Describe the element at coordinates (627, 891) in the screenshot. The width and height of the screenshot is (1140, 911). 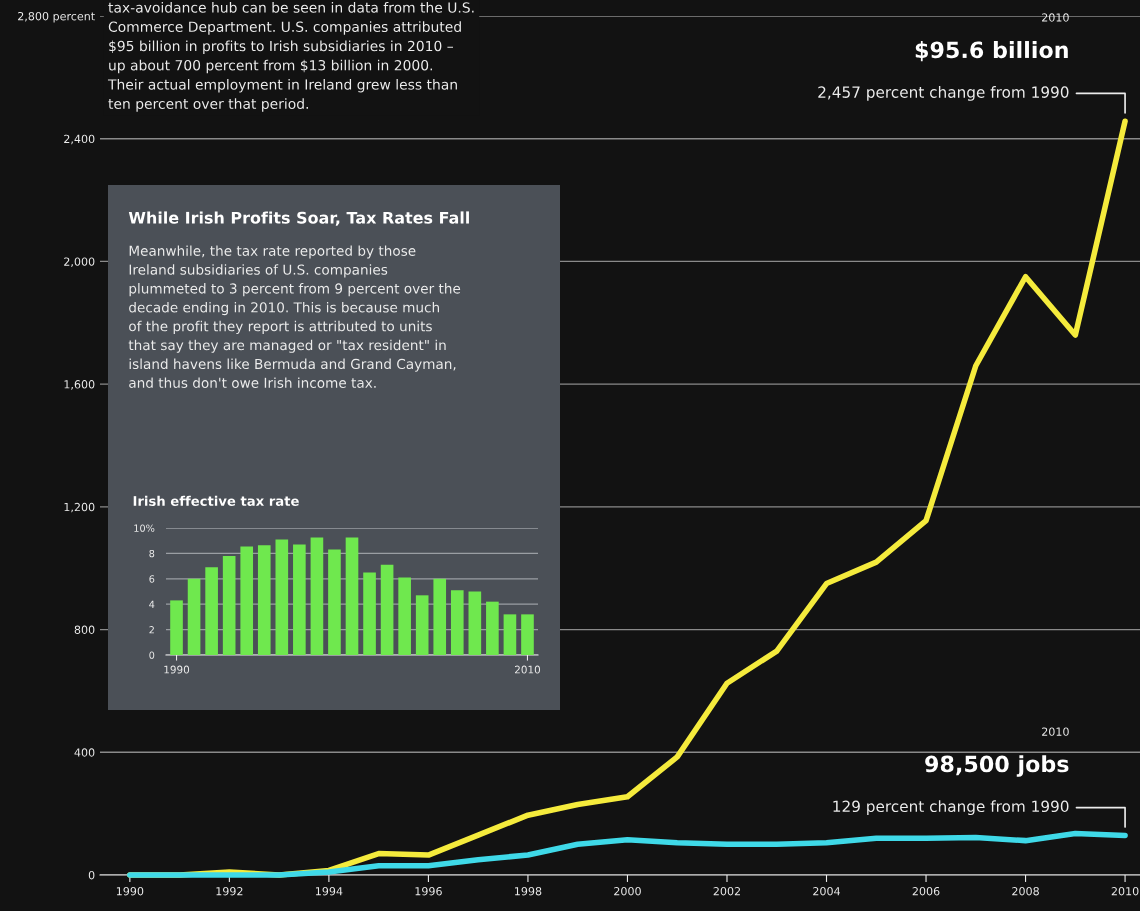
I see `x-tick-label: 2000` at that location.